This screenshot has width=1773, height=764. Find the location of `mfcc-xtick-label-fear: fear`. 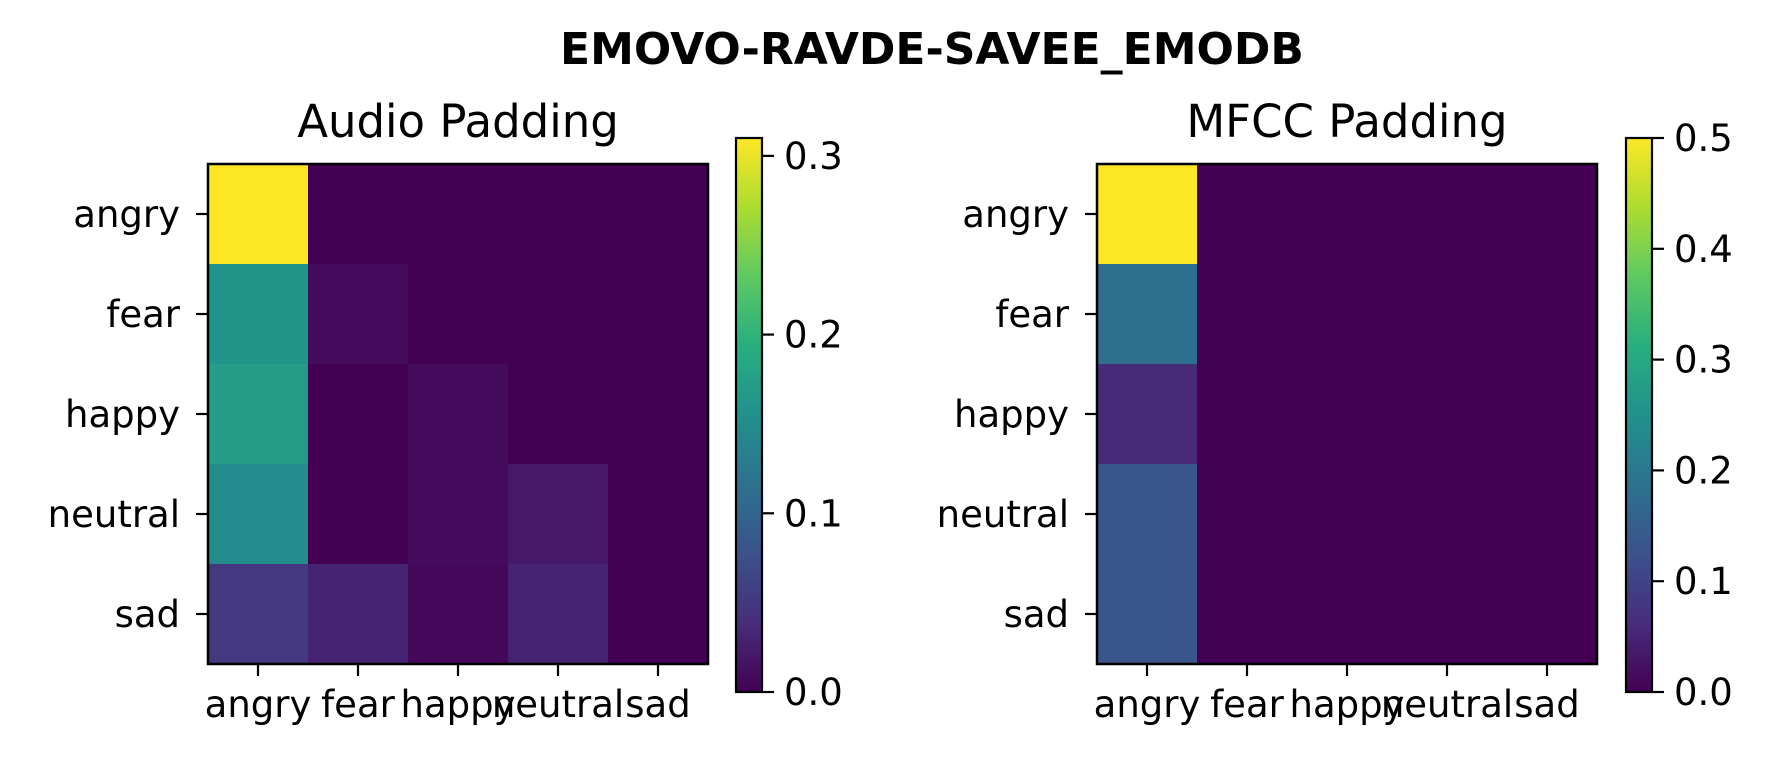

mfcc-xtick-label-fear: fear is located at coordinates (1247, 704).